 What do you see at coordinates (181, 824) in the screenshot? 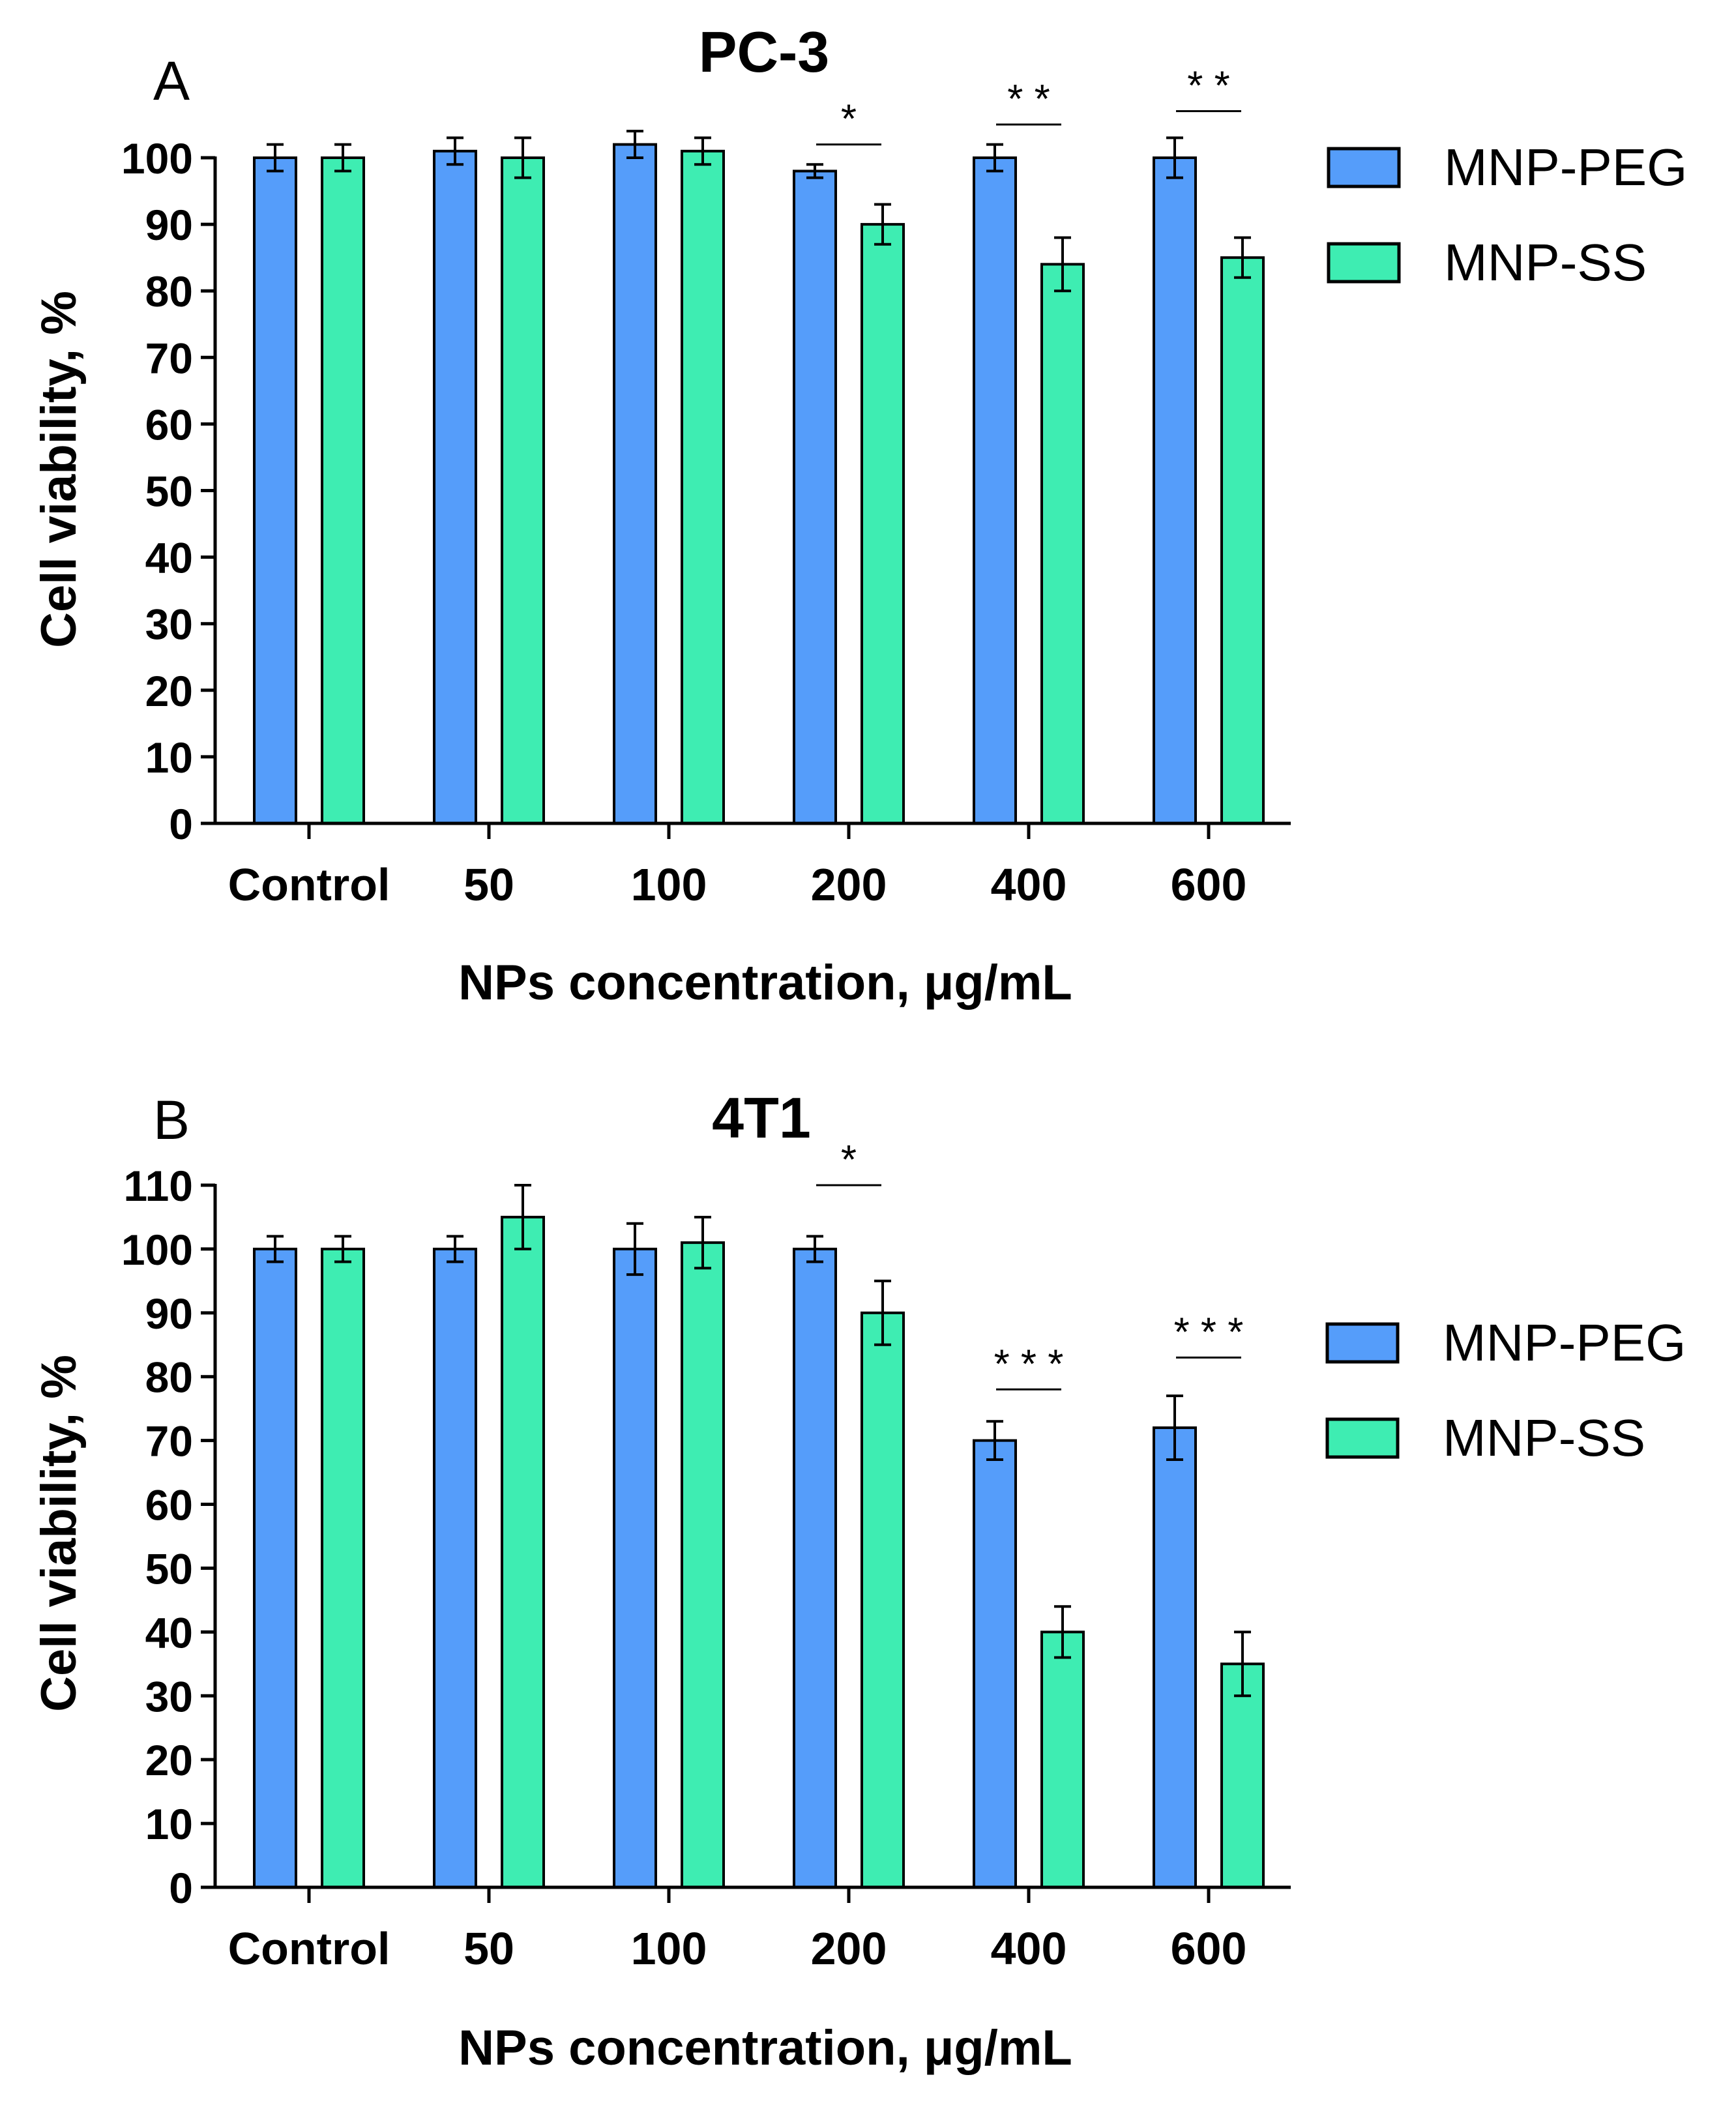
I see `y-tick-label: 0` at bounding box center [181, 824].